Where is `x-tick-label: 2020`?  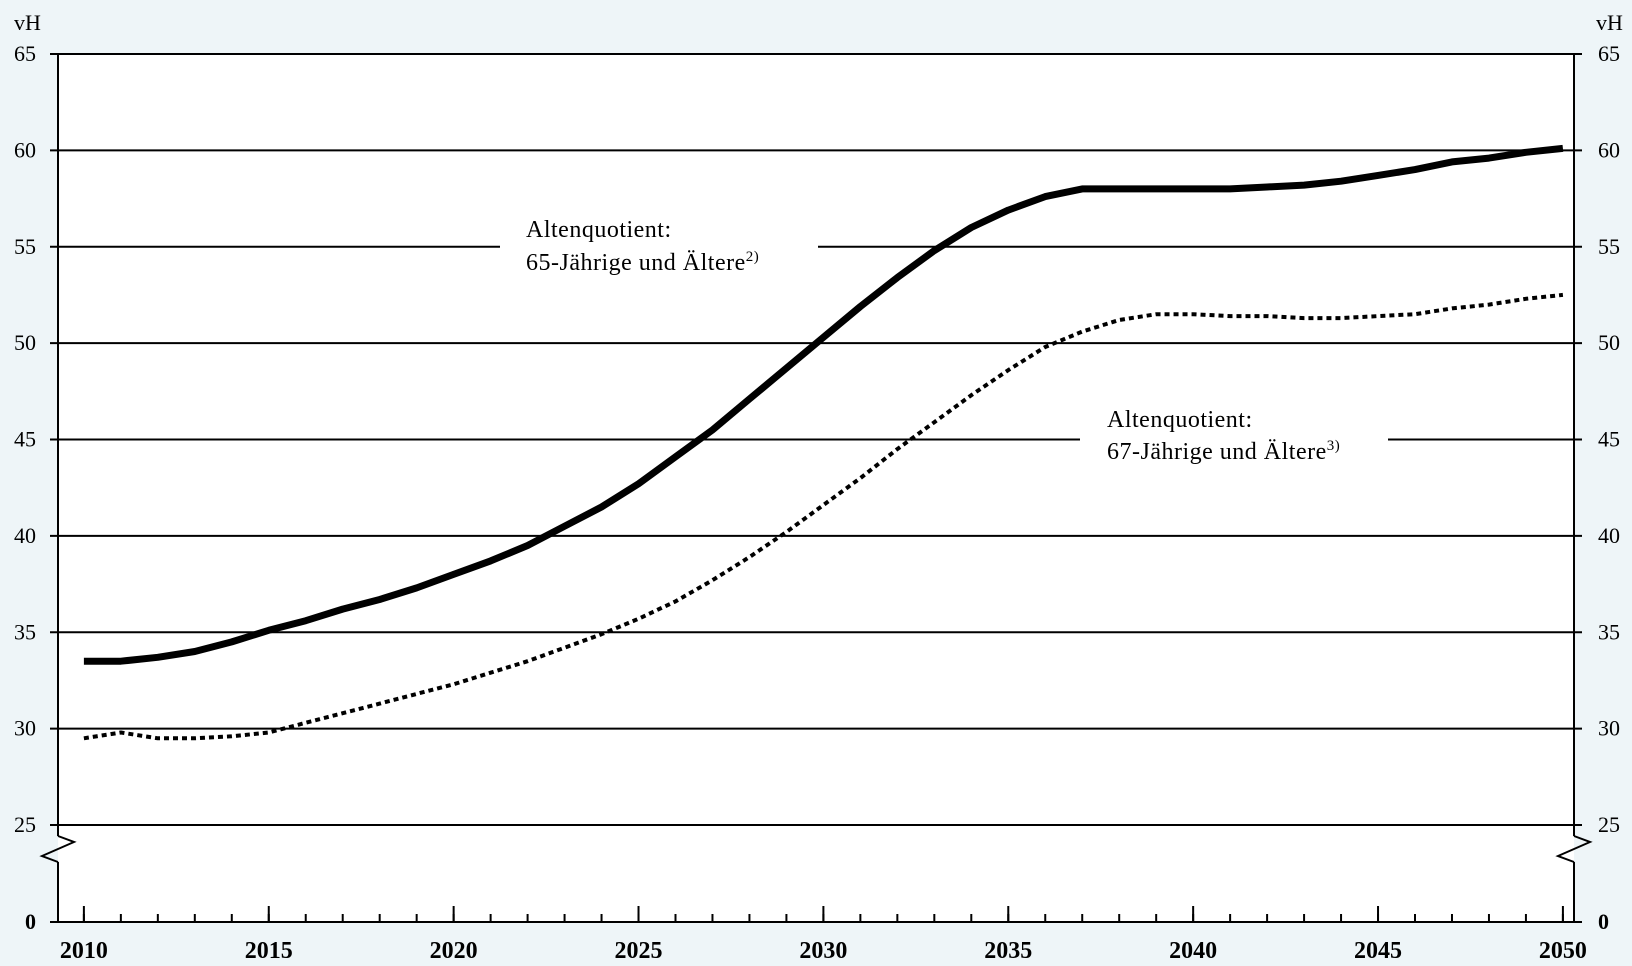 x-tick-label: 2020 is located at coordinates (454, 951).